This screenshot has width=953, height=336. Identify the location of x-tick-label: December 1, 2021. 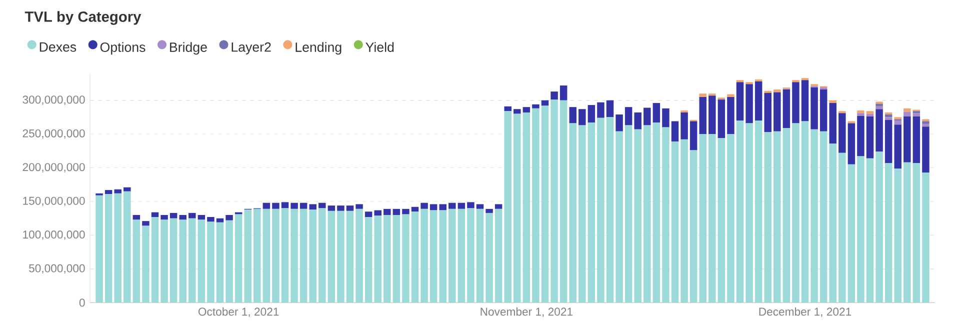
(805, 312).